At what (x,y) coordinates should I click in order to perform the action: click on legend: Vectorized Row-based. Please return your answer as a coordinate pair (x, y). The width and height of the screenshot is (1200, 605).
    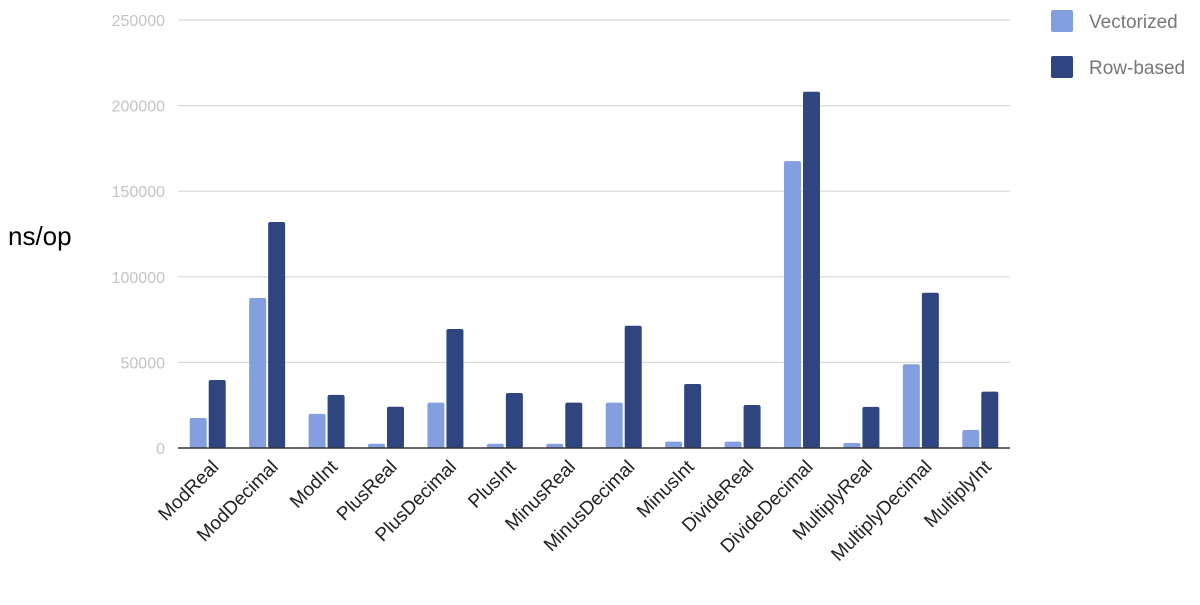
    Looking at the image, I should click on (1118, 44).